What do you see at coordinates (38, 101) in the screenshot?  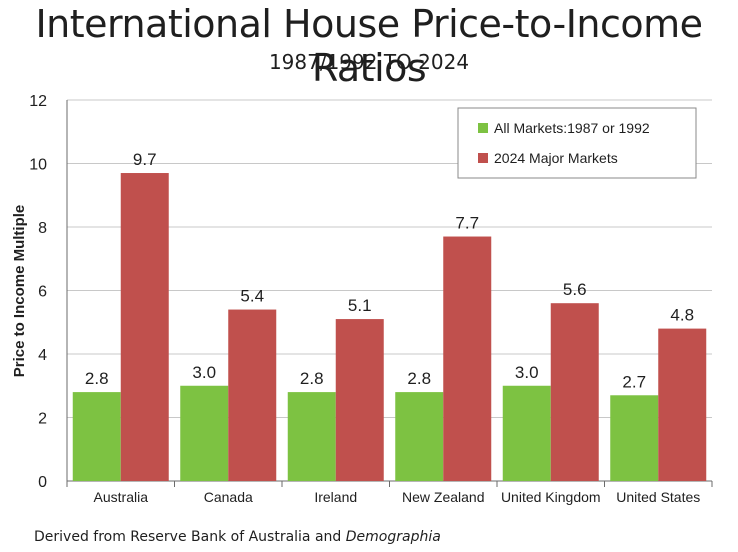 I see `y-tick-label: 12` at bounding box center [38, 101].